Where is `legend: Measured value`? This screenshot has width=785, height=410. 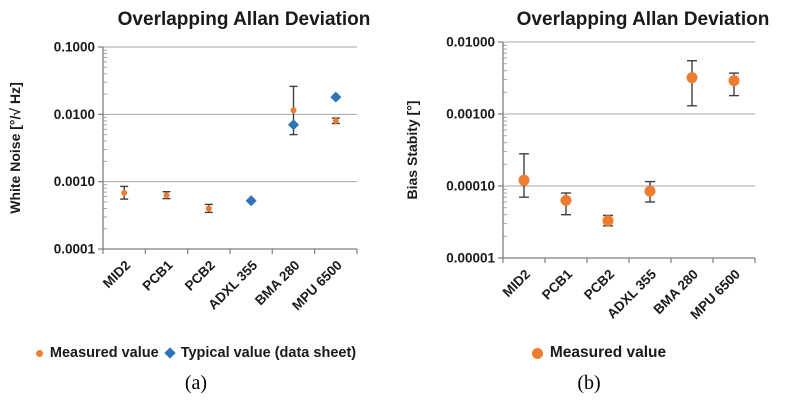 legend: Measured value is located at coordinates (589, 353).